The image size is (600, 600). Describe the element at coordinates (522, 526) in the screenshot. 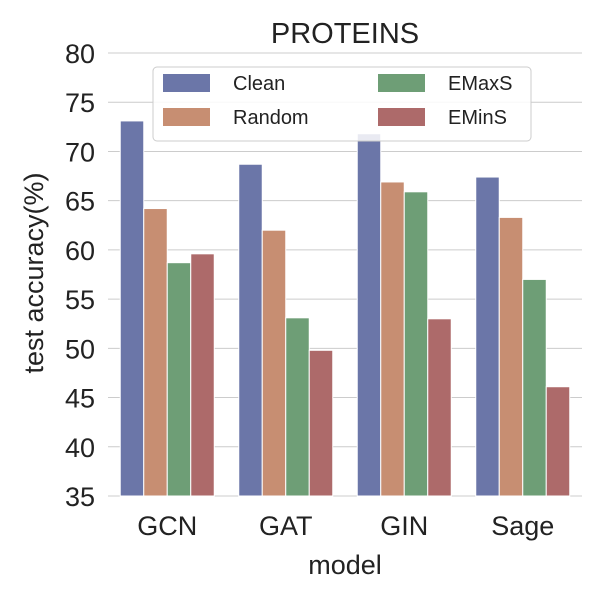

I see `x-tick-label: Sage` at that location.